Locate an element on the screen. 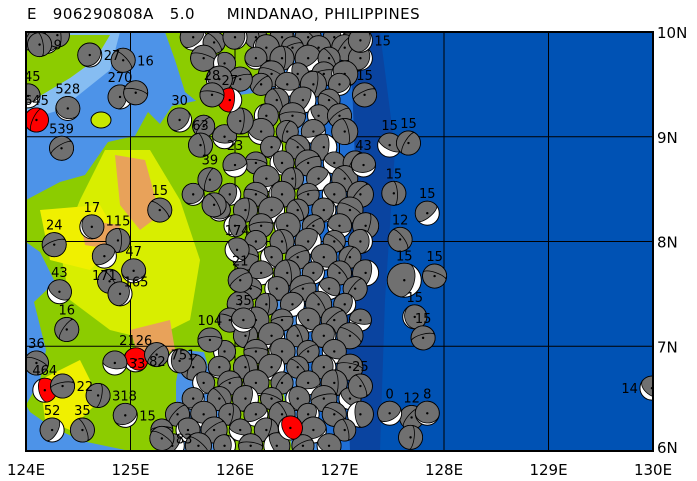 The width and height of the screenshot is (697, 481). event-label: 270 is located at coordinates (120, 78).